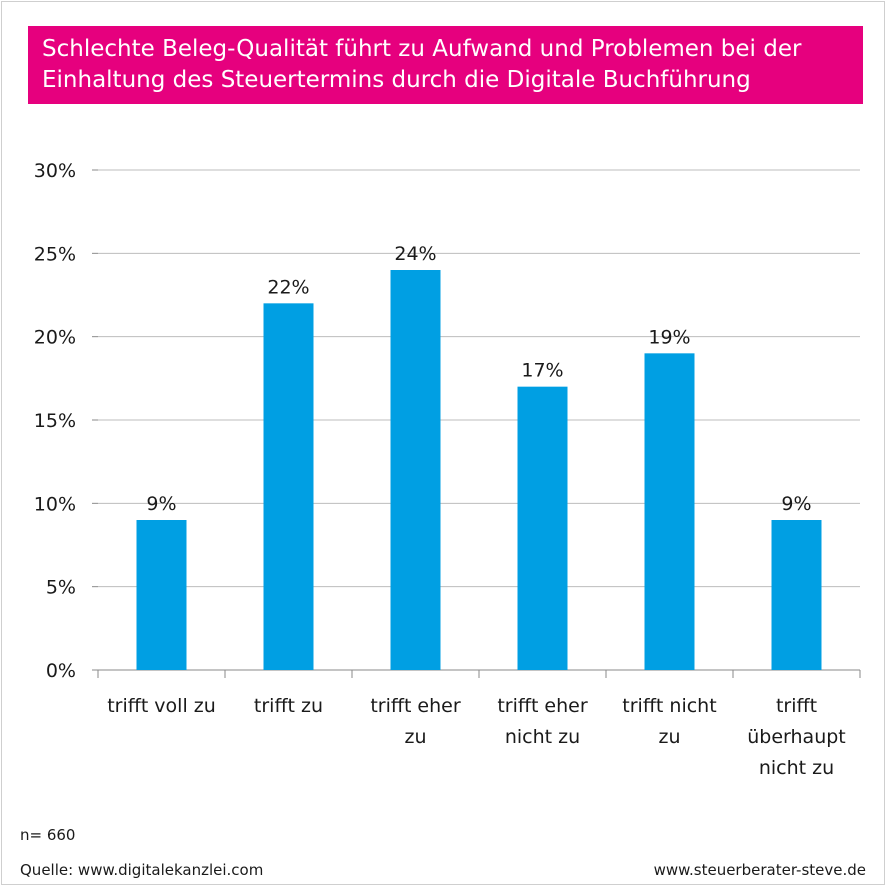 This screenshot has width=888, height=888. Describe the element at coordinates (669, 337) in the screenshot. I see `data-label: 19%` at that location.